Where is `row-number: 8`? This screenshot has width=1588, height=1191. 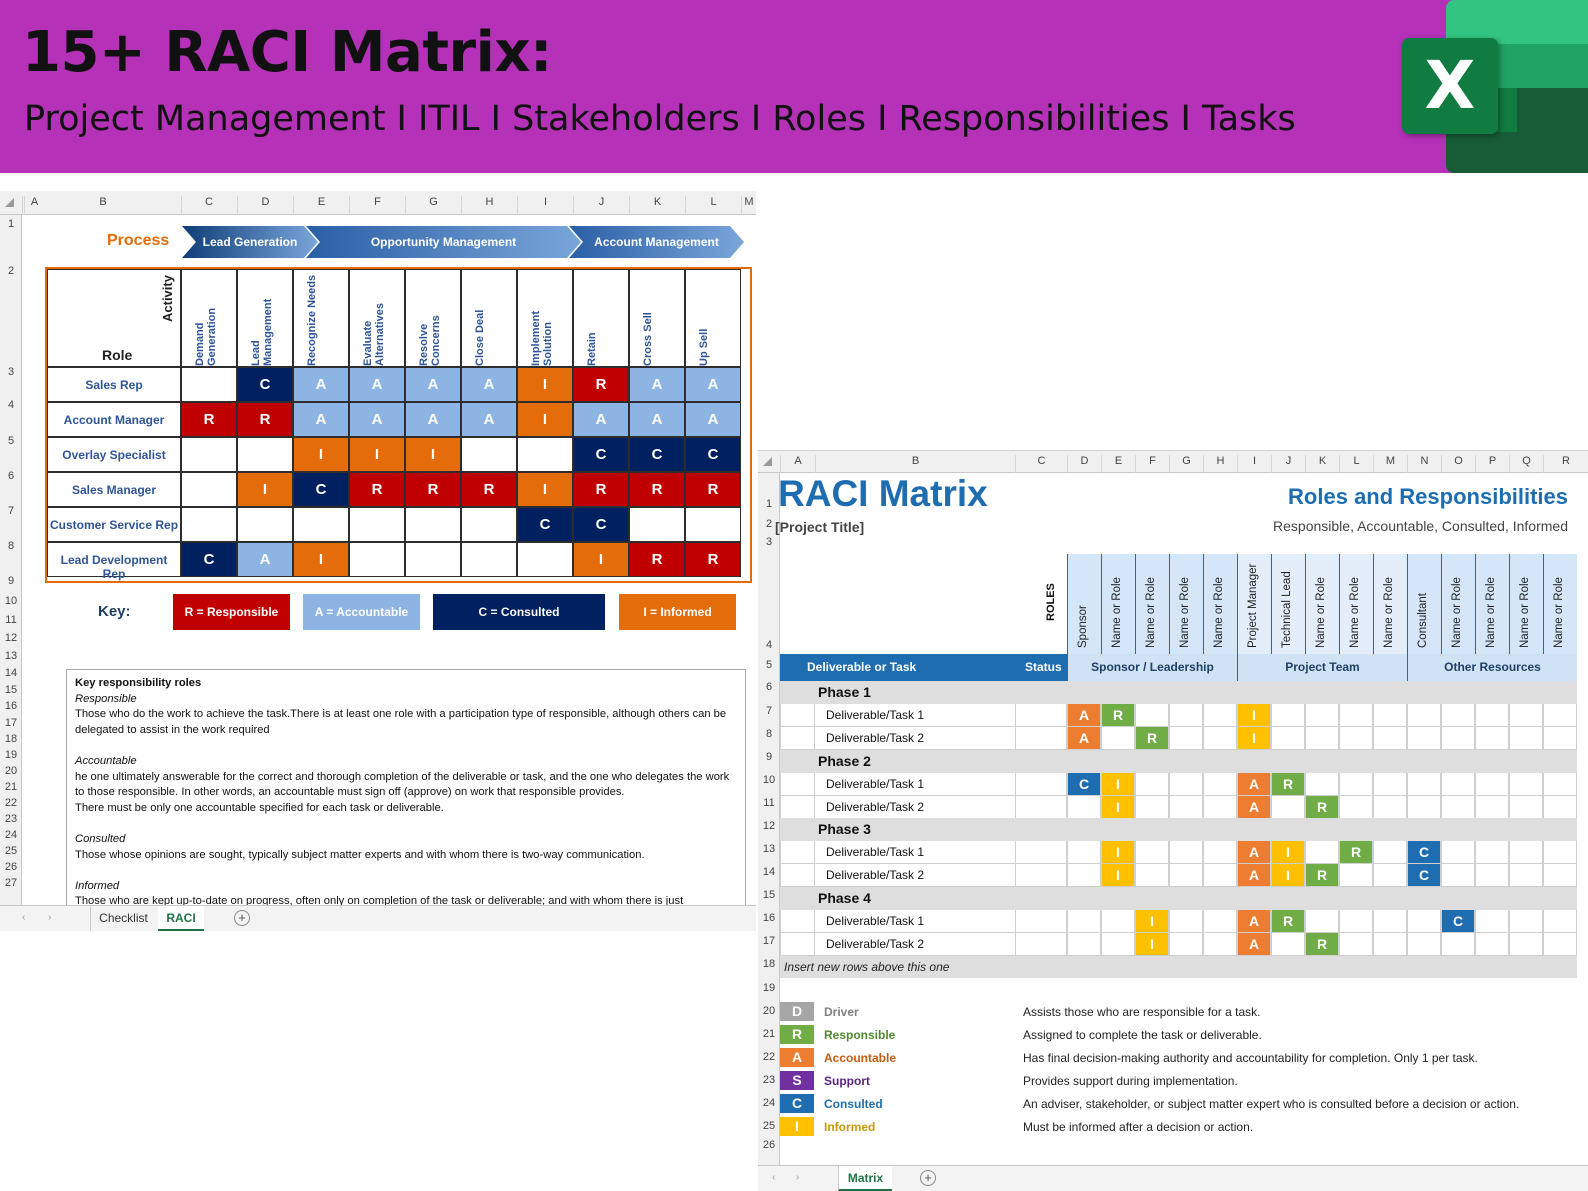 row-number: 8 is located at coordinates (11, 546).